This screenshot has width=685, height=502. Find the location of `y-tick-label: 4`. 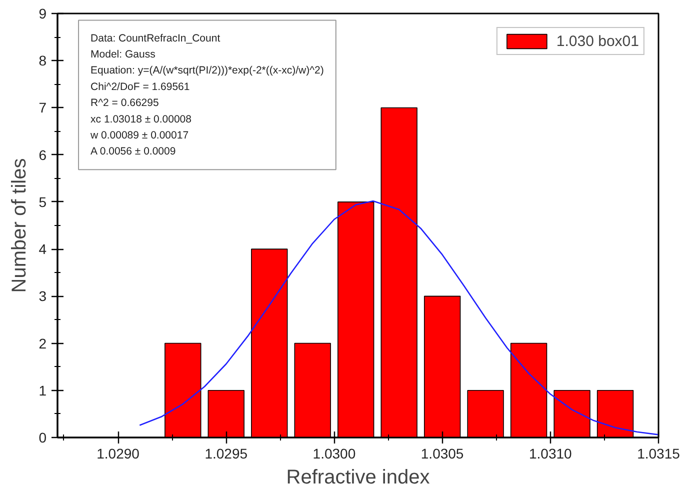

y-tick-label: 4 is located at coordinates (42, 249).